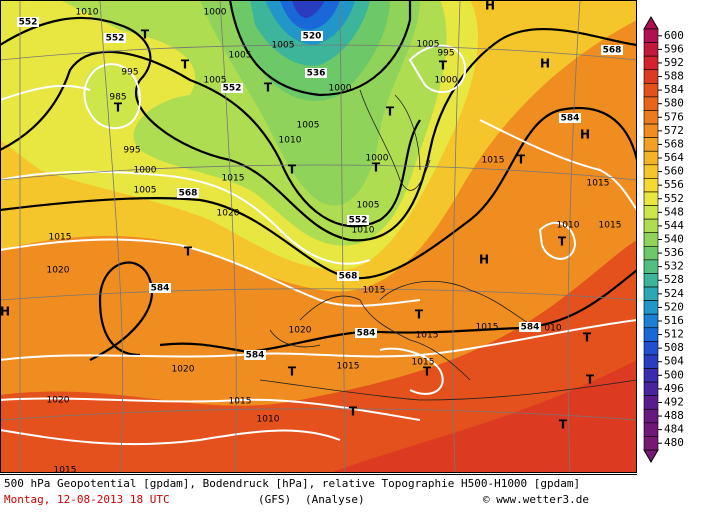 The image size is (704, 517). I want to click on scale-label: 500, so click(674, 374).